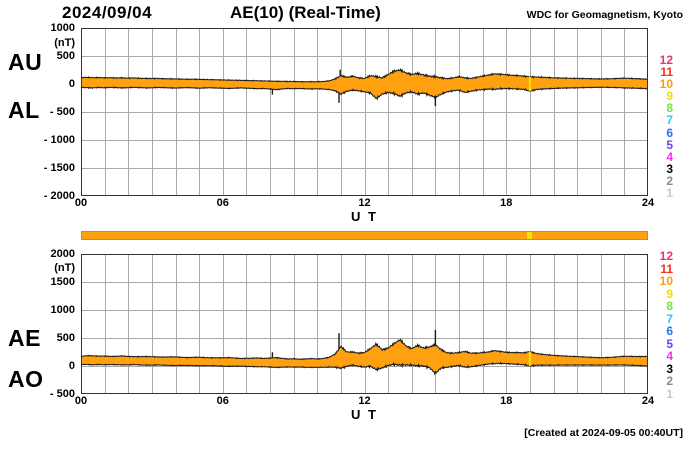 This screenshot has width=700, height=450. Describe the element at coordinates (603, 433) in the screenshot. I see `created-timestamp: [Created at 2024-09-05 00:40UT]` at that location.